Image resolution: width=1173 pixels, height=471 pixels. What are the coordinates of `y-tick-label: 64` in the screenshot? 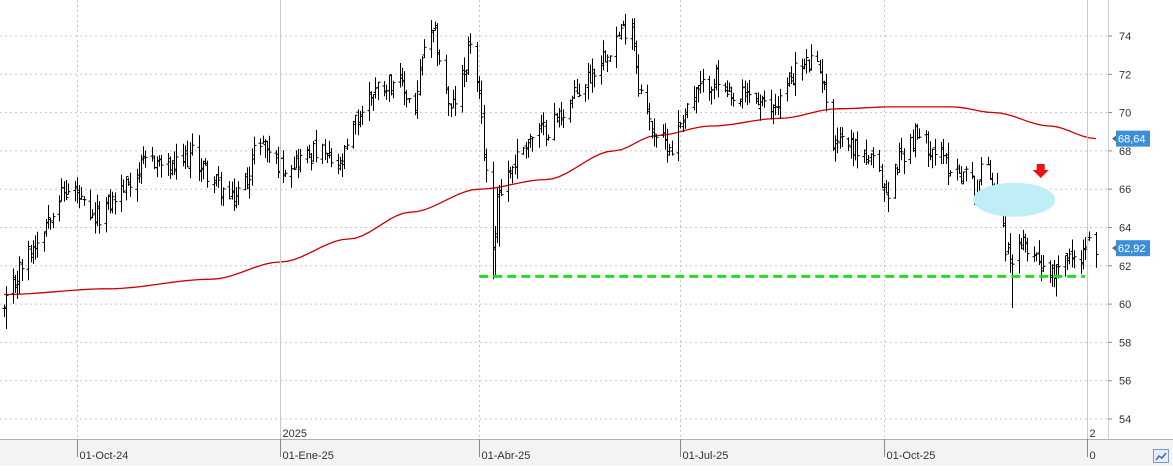 It's located at (1125, 229).